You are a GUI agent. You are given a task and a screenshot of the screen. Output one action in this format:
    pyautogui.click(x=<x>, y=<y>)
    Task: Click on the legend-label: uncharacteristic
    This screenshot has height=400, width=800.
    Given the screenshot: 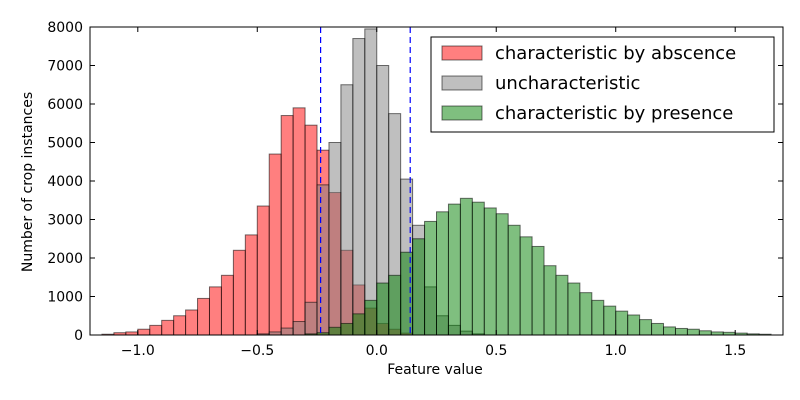 What is the action you would take?
    pyautogui.click(x=567, y=83)
    